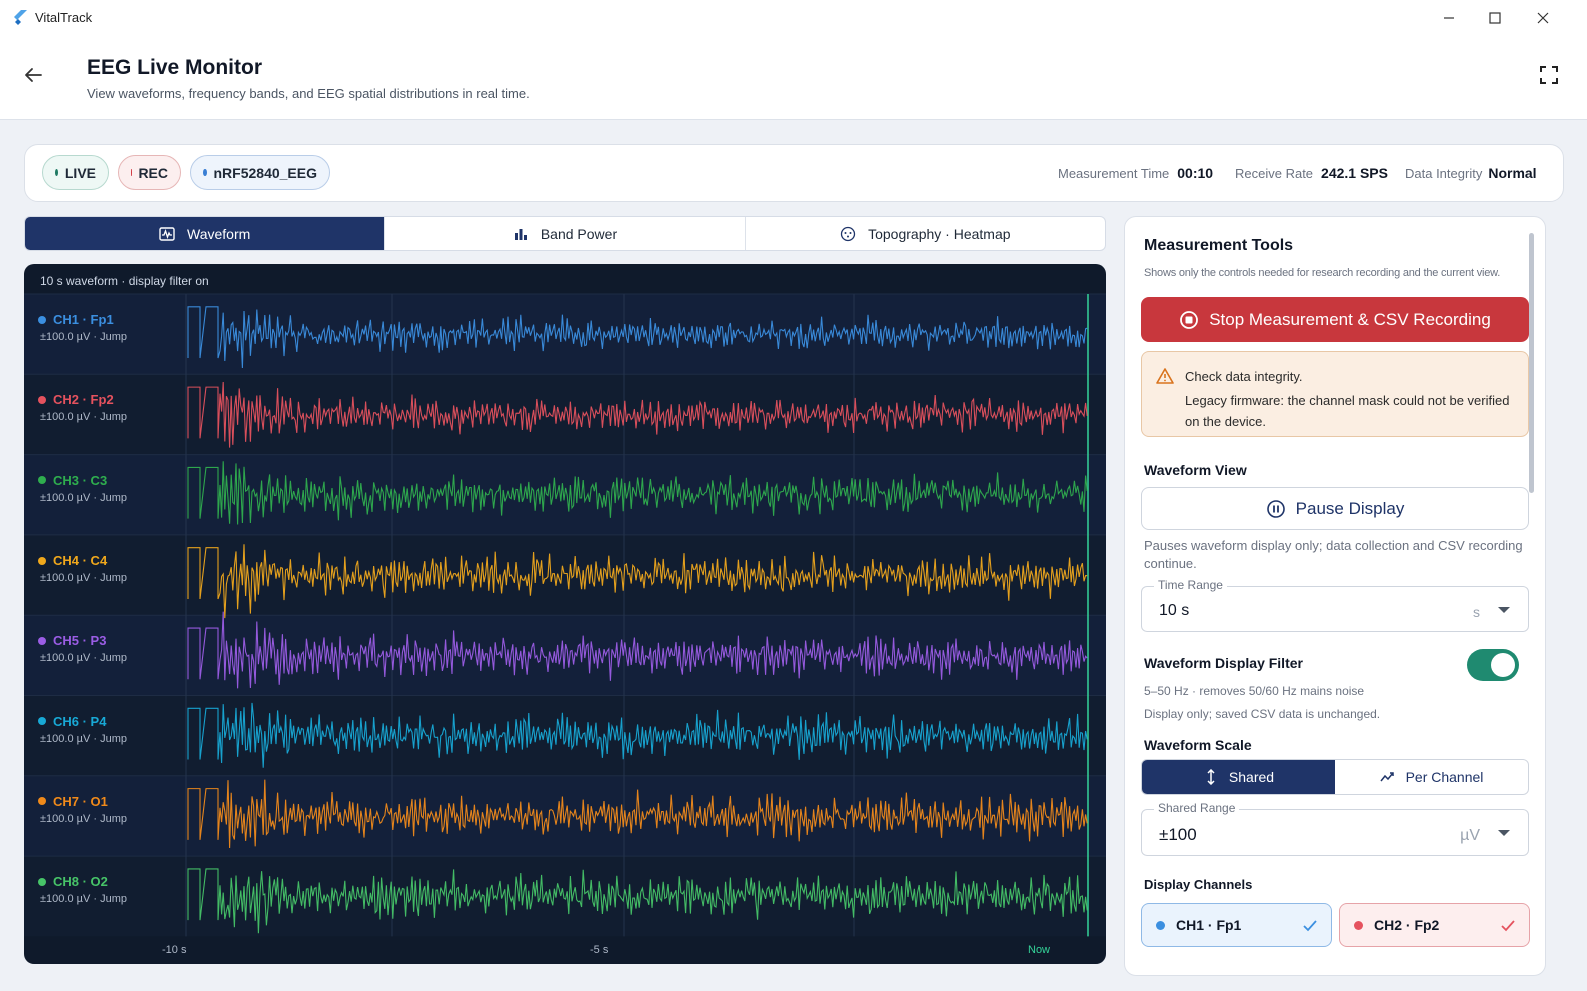 The height and width of the screenshot is (991, 1587). What do you see at coordinates (82, 399) in the screenshot?
I see `channel-name: CH2 · Fp2` at bounding box center [82, 399].